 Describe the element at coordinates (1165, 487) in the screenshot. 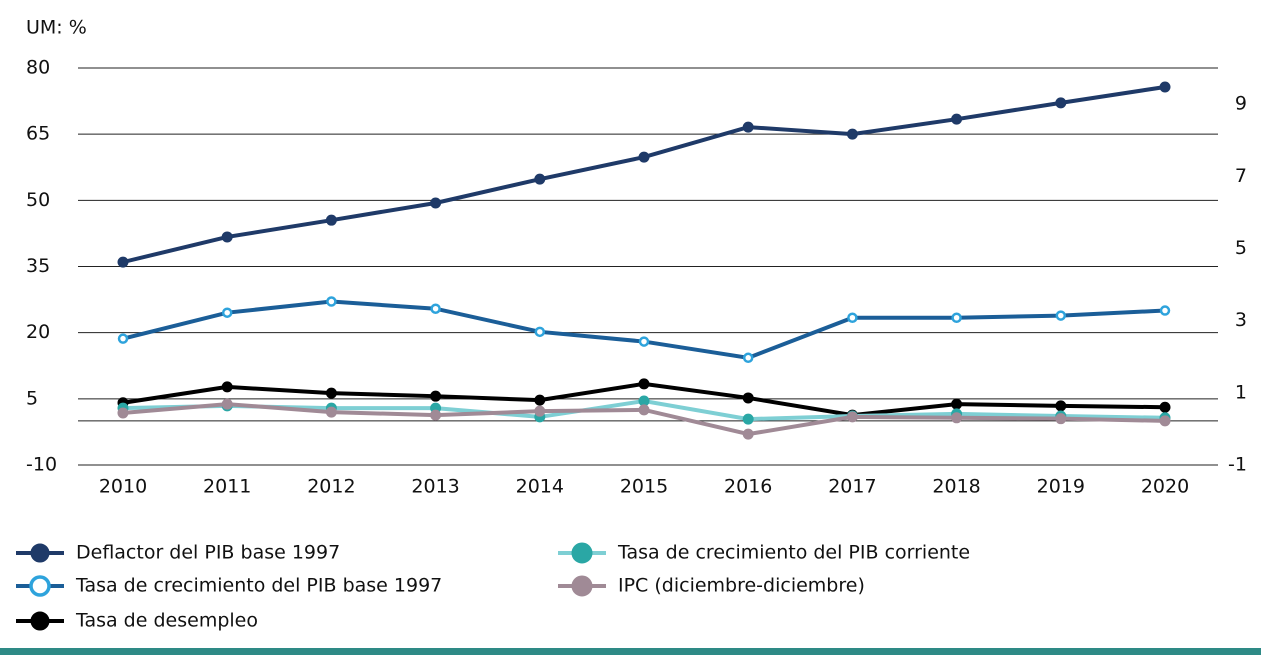

I see `x-tick-label: 2020` at that location.